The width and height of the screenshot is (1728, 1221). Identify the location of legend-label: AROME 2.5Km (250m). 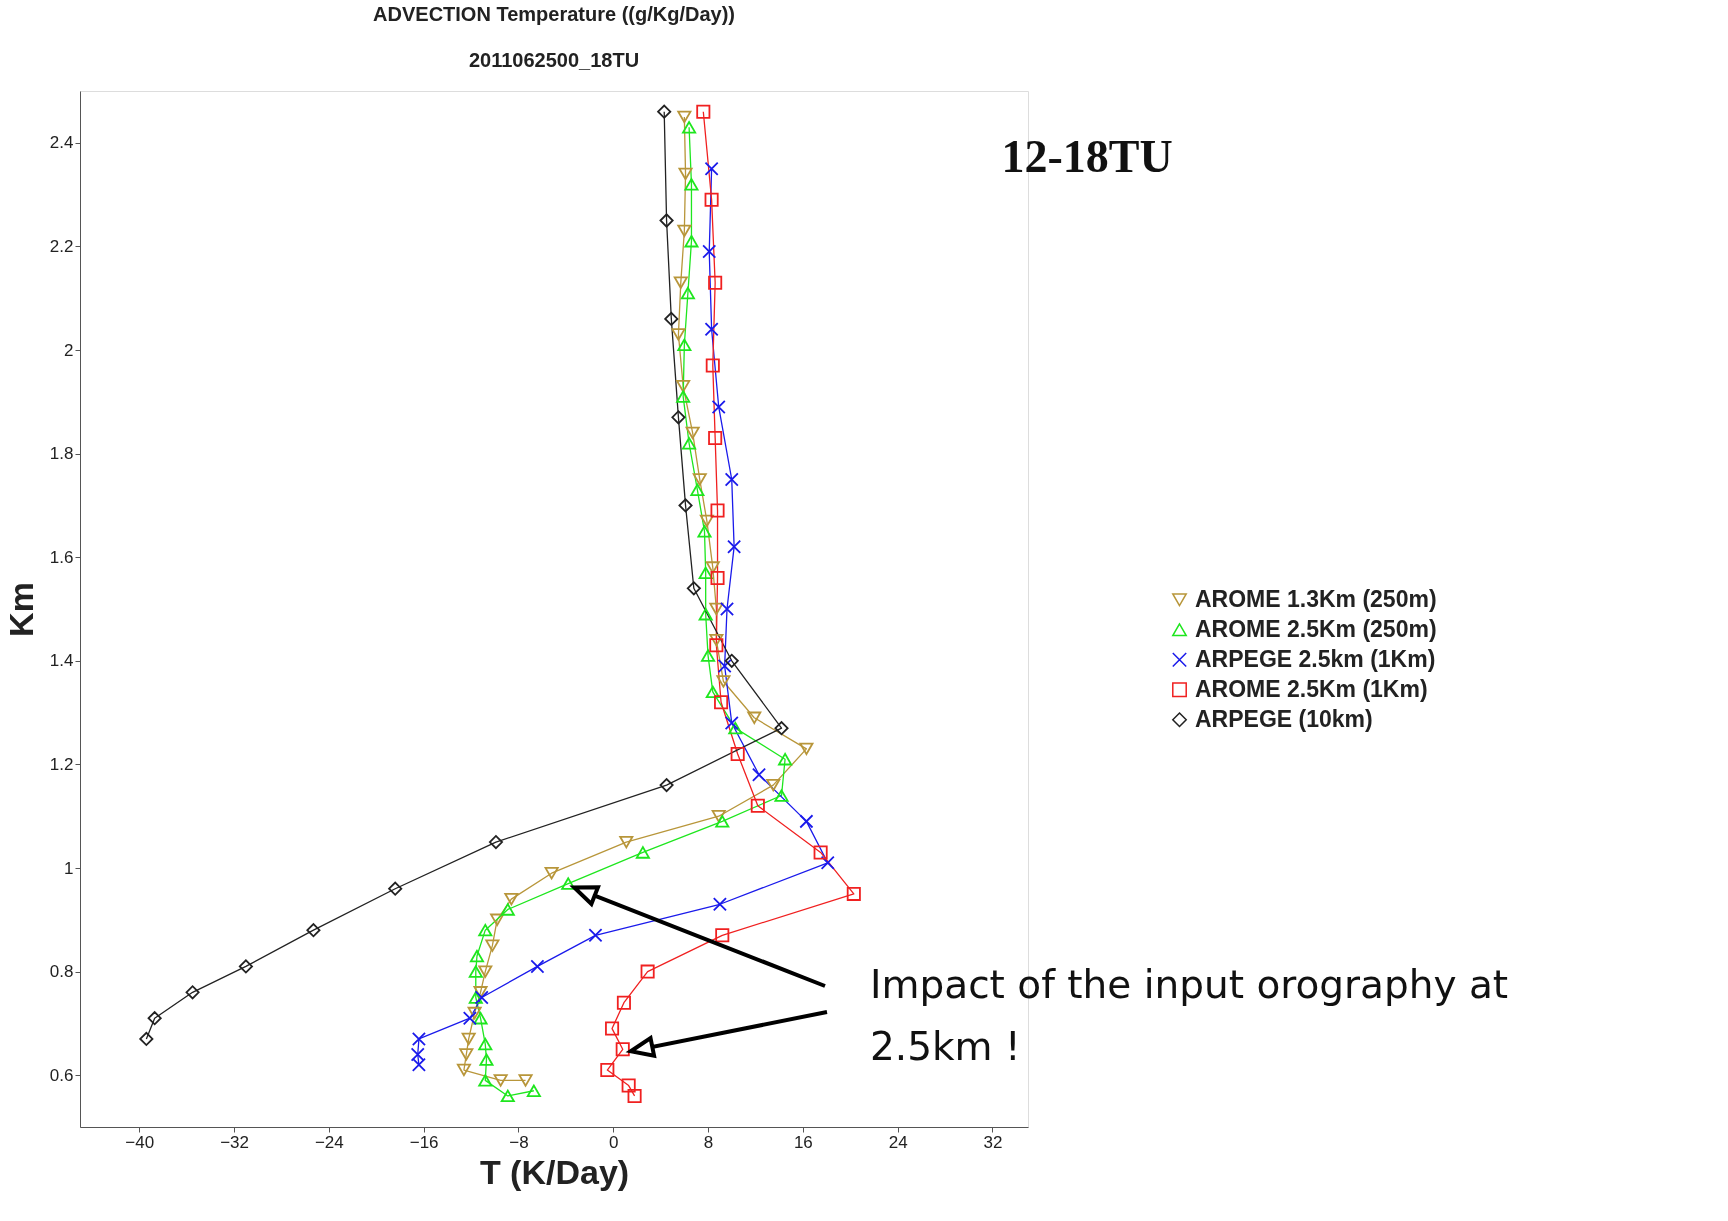
(1316, 628).